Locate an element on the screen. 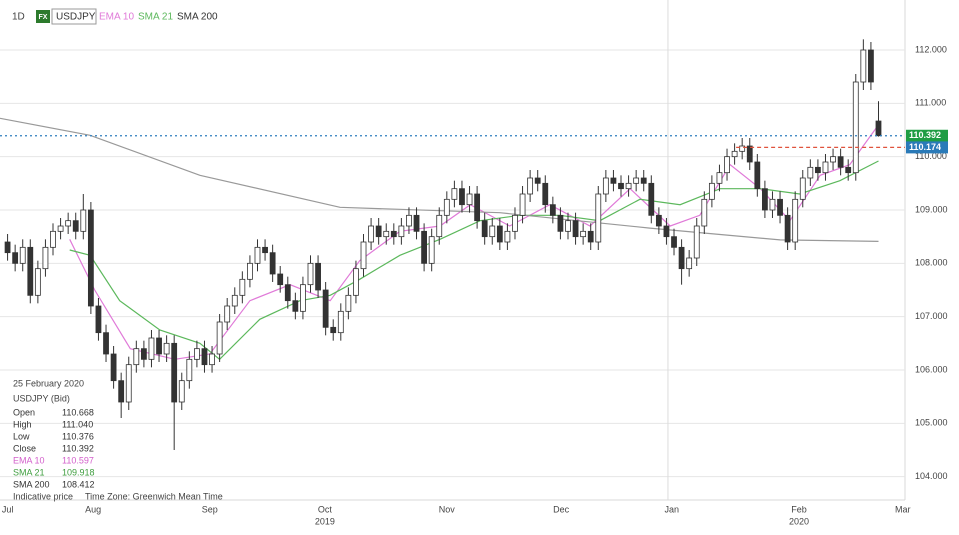 This screenshot has height=535, width=959. info-date: 25 February 2020 is located at coordinates (48, 383).